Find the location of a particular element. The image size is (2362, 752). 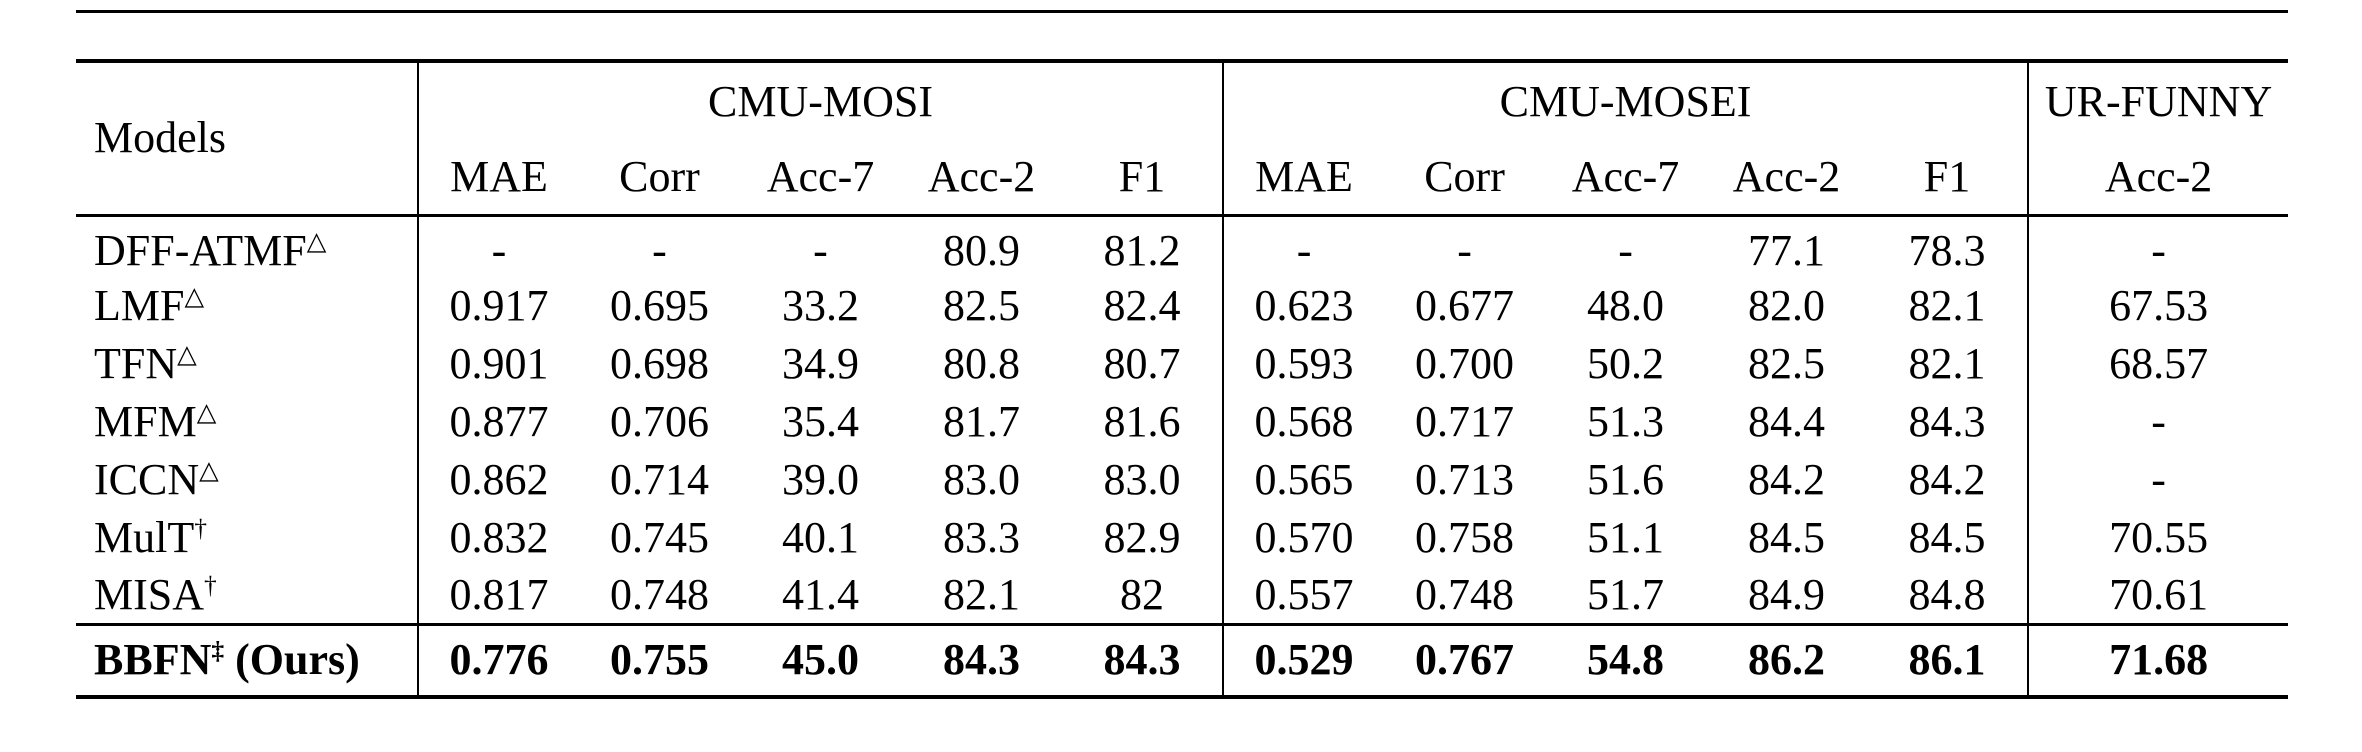

value-cell: 33.2 is located at coordinates (820, 305).